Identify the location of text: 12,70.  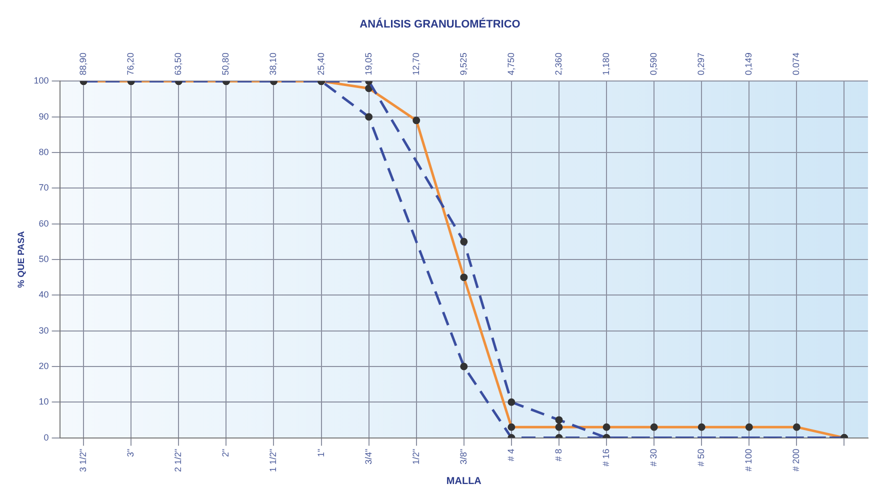
(415, 64).